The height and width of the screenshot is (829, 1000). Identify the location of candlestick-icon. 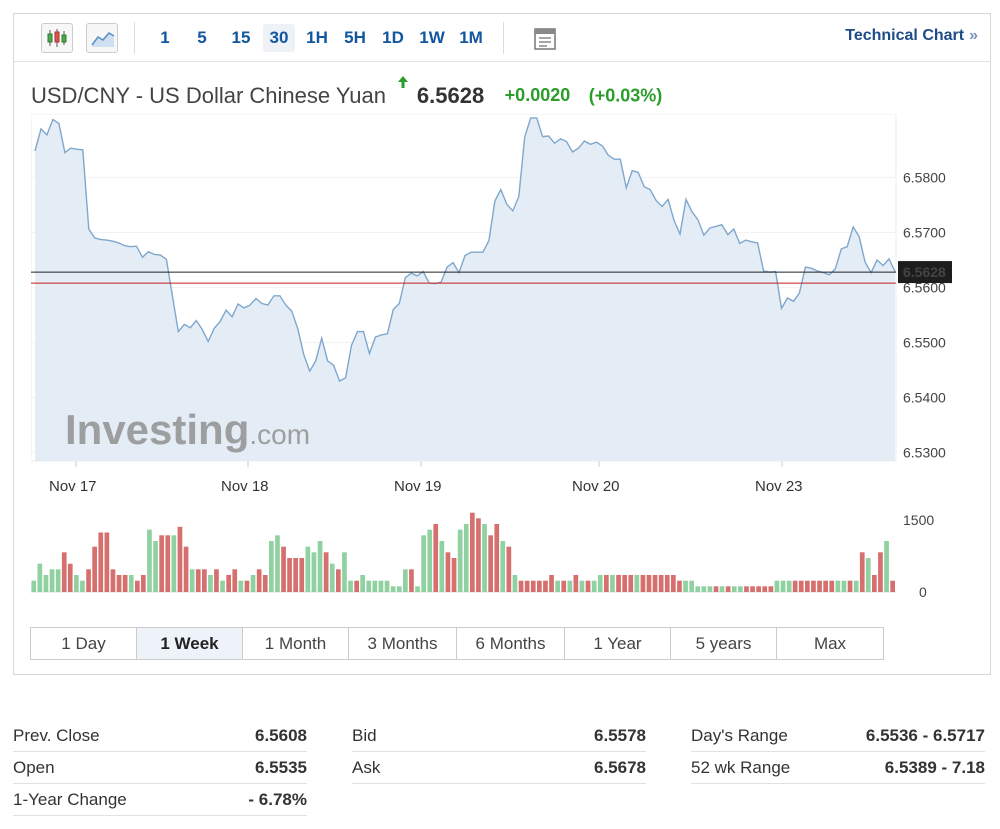
(57, 38).